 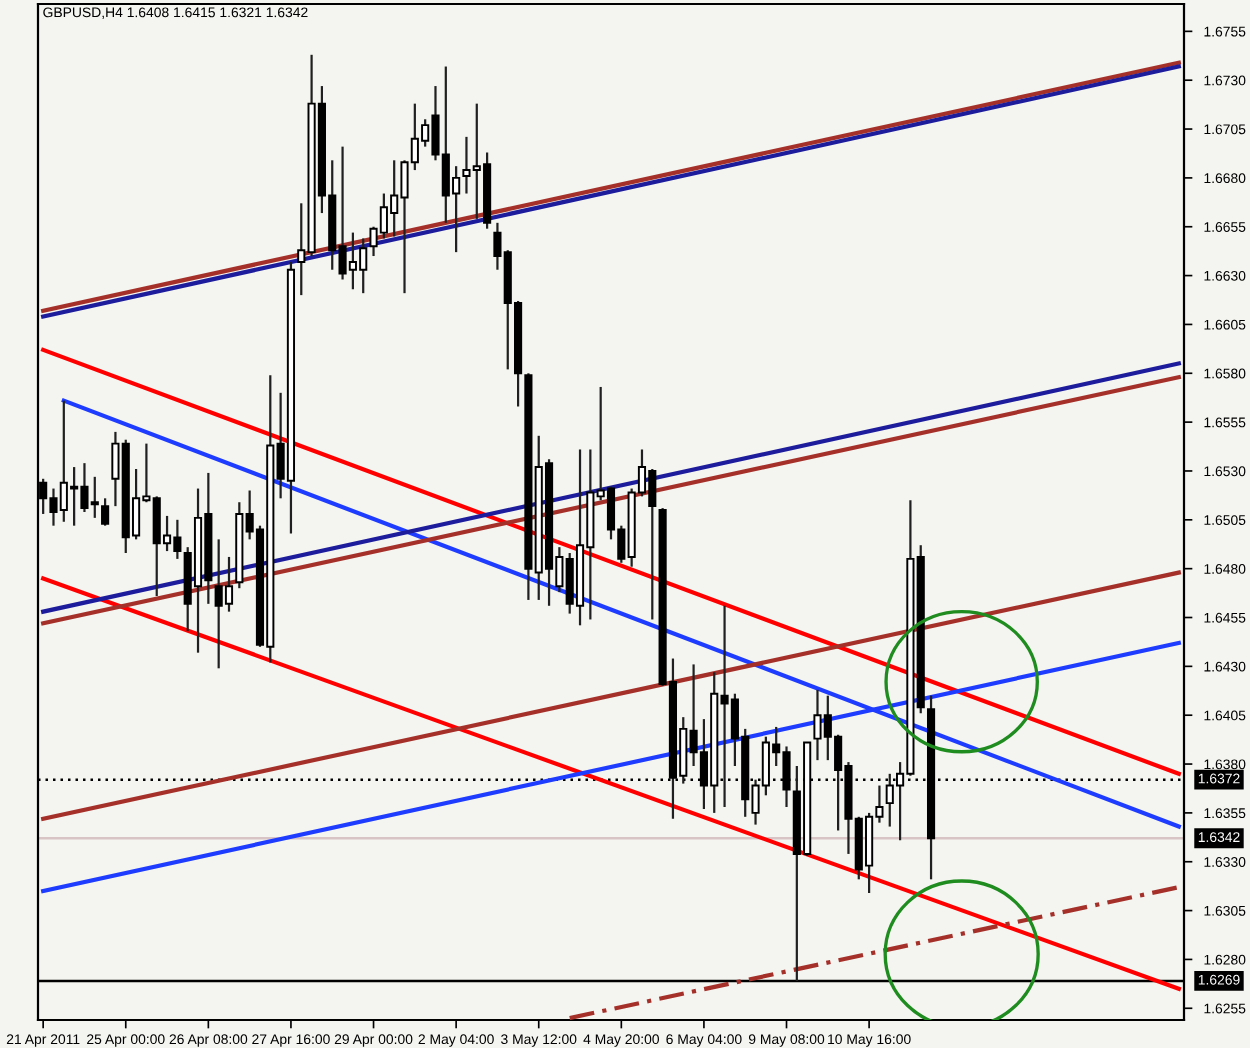 I want to click on candlestick, so click(x=105, y=512).